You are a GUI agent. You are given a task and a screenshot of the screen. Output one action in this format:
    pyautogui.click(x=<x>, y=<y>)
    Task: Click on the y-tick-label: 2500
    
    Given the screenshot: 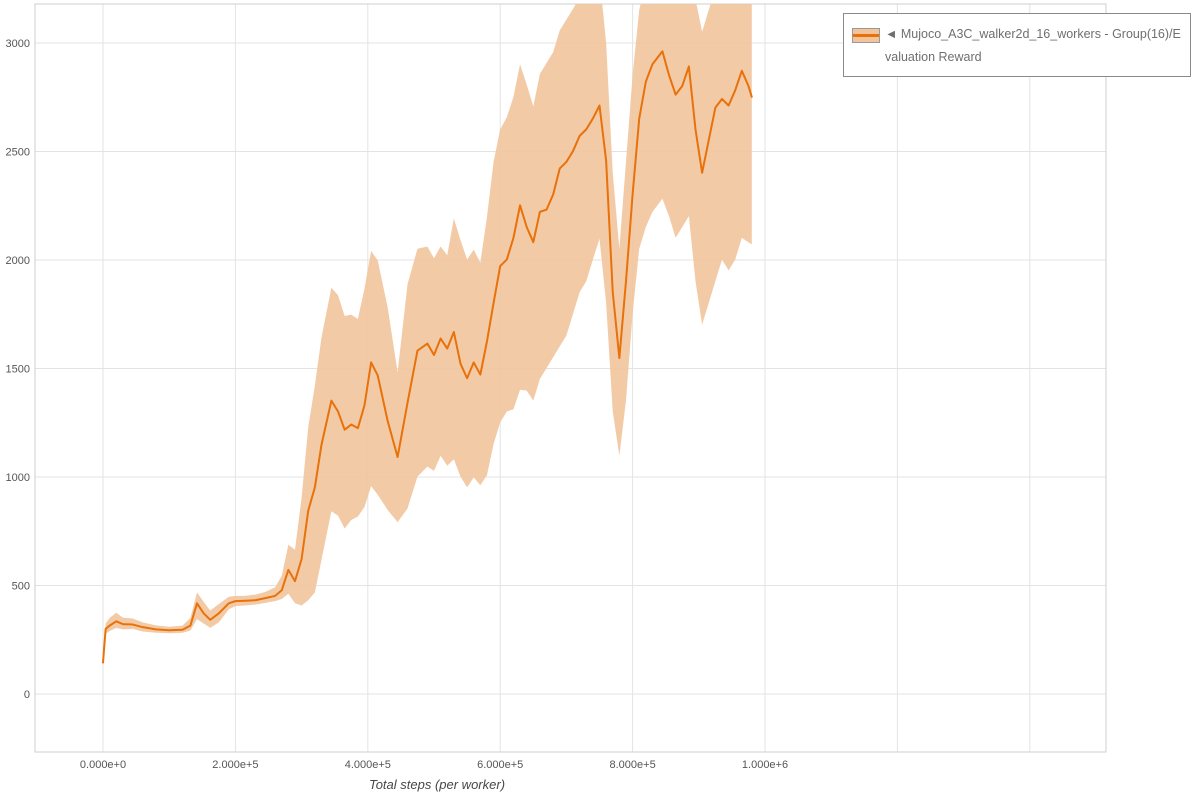 What is the action you would take?
    pyautogui.click(x=18, y=153)
    